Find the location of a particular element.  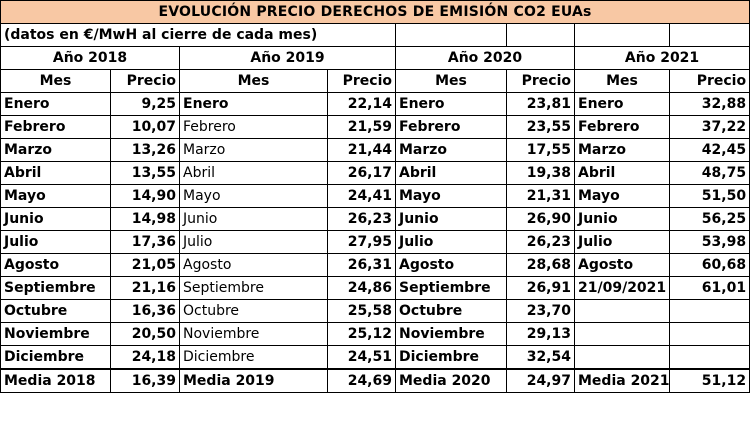

month-cell-2018: Mayo is located at coordinates (55, 196).